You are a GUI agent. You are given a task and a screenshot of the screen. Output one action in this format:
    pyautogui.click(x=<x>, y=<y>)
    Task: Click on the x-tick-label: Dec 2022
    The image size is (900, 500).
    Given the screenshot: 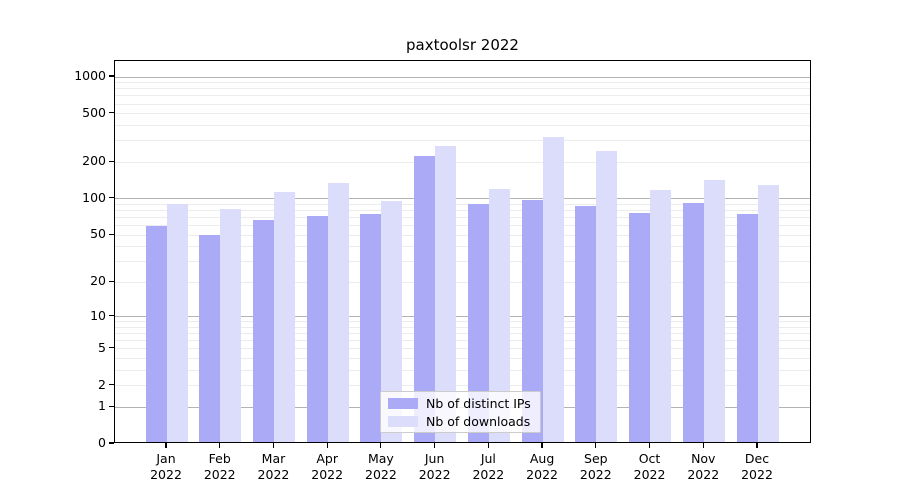 What is the action you would take?
    pyautogui.click(x=757, y=467)
    